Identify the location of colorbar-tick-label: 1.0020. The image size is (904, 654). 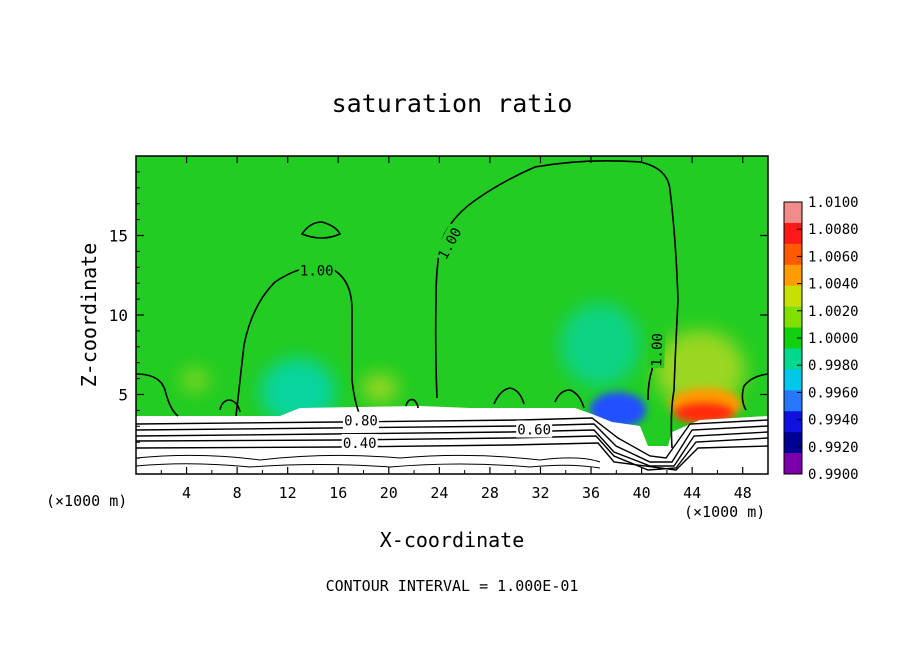
(833, 312).